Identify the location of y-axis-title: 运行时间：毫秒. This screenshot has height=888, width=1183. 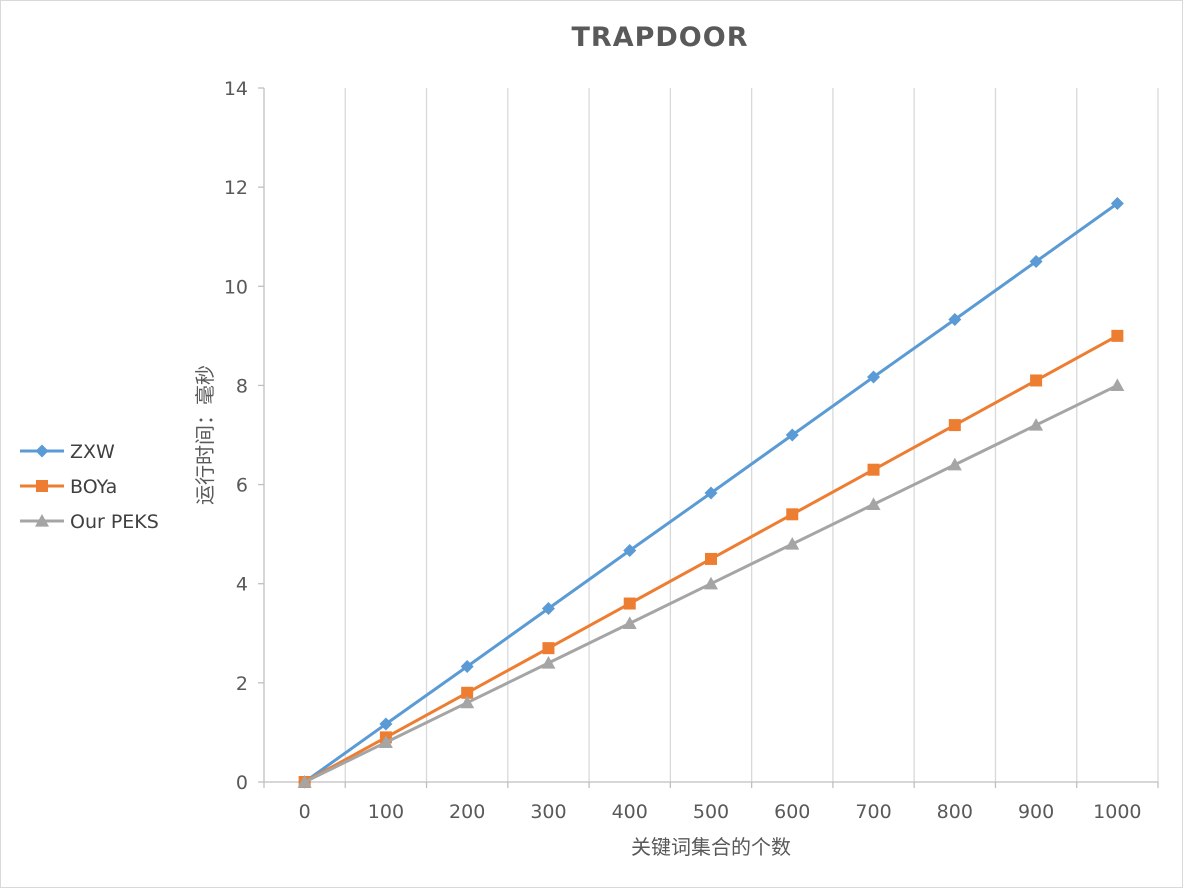
(205, 435).